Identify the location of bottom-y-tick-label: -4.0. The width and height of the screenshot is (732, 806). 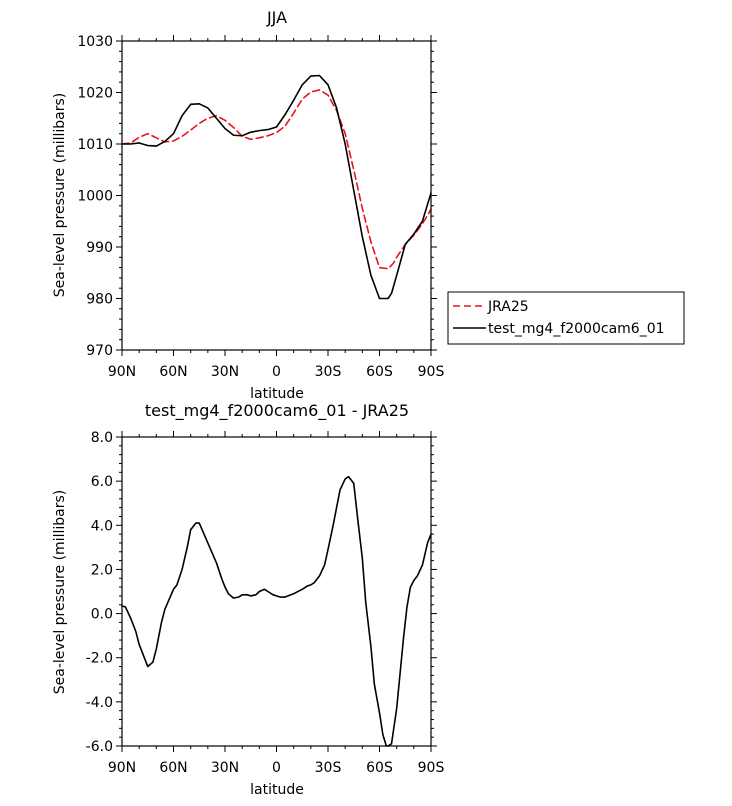
(99, 703).